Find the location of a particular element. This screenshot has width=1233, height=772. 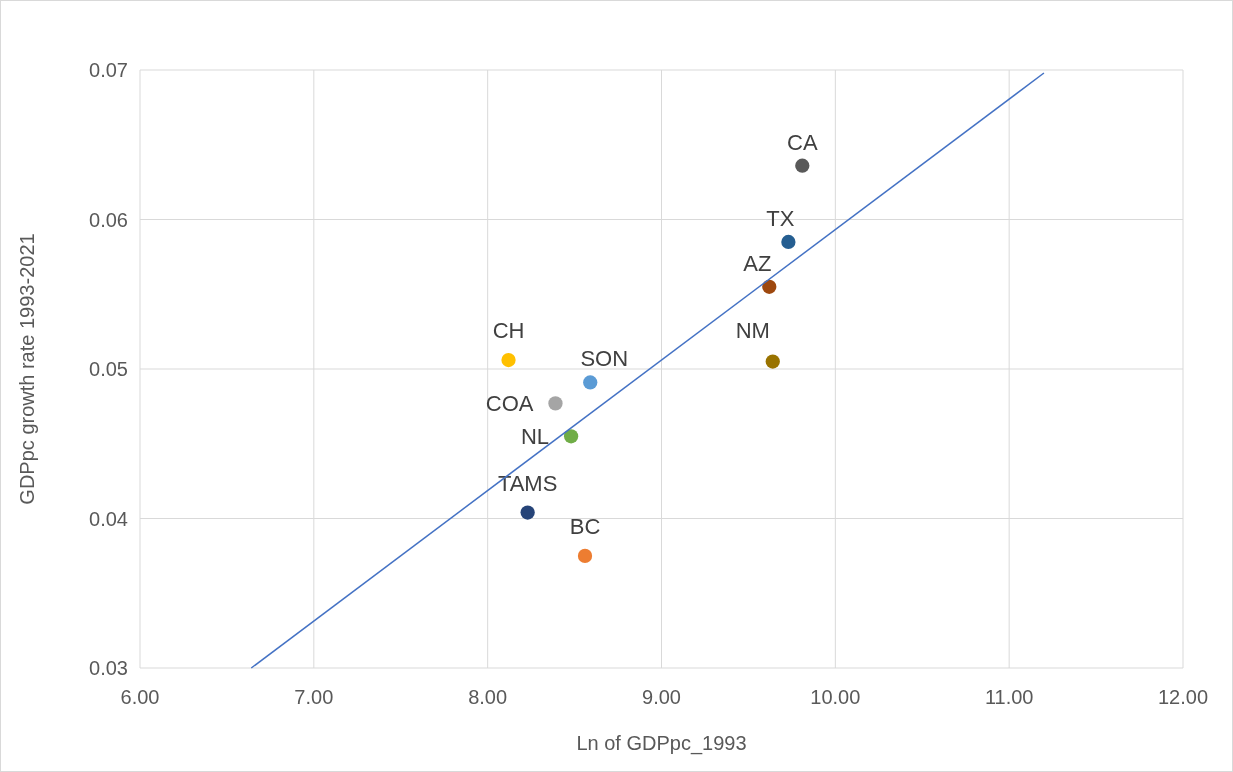

series-label: NL is located at coordinates (535, 437).